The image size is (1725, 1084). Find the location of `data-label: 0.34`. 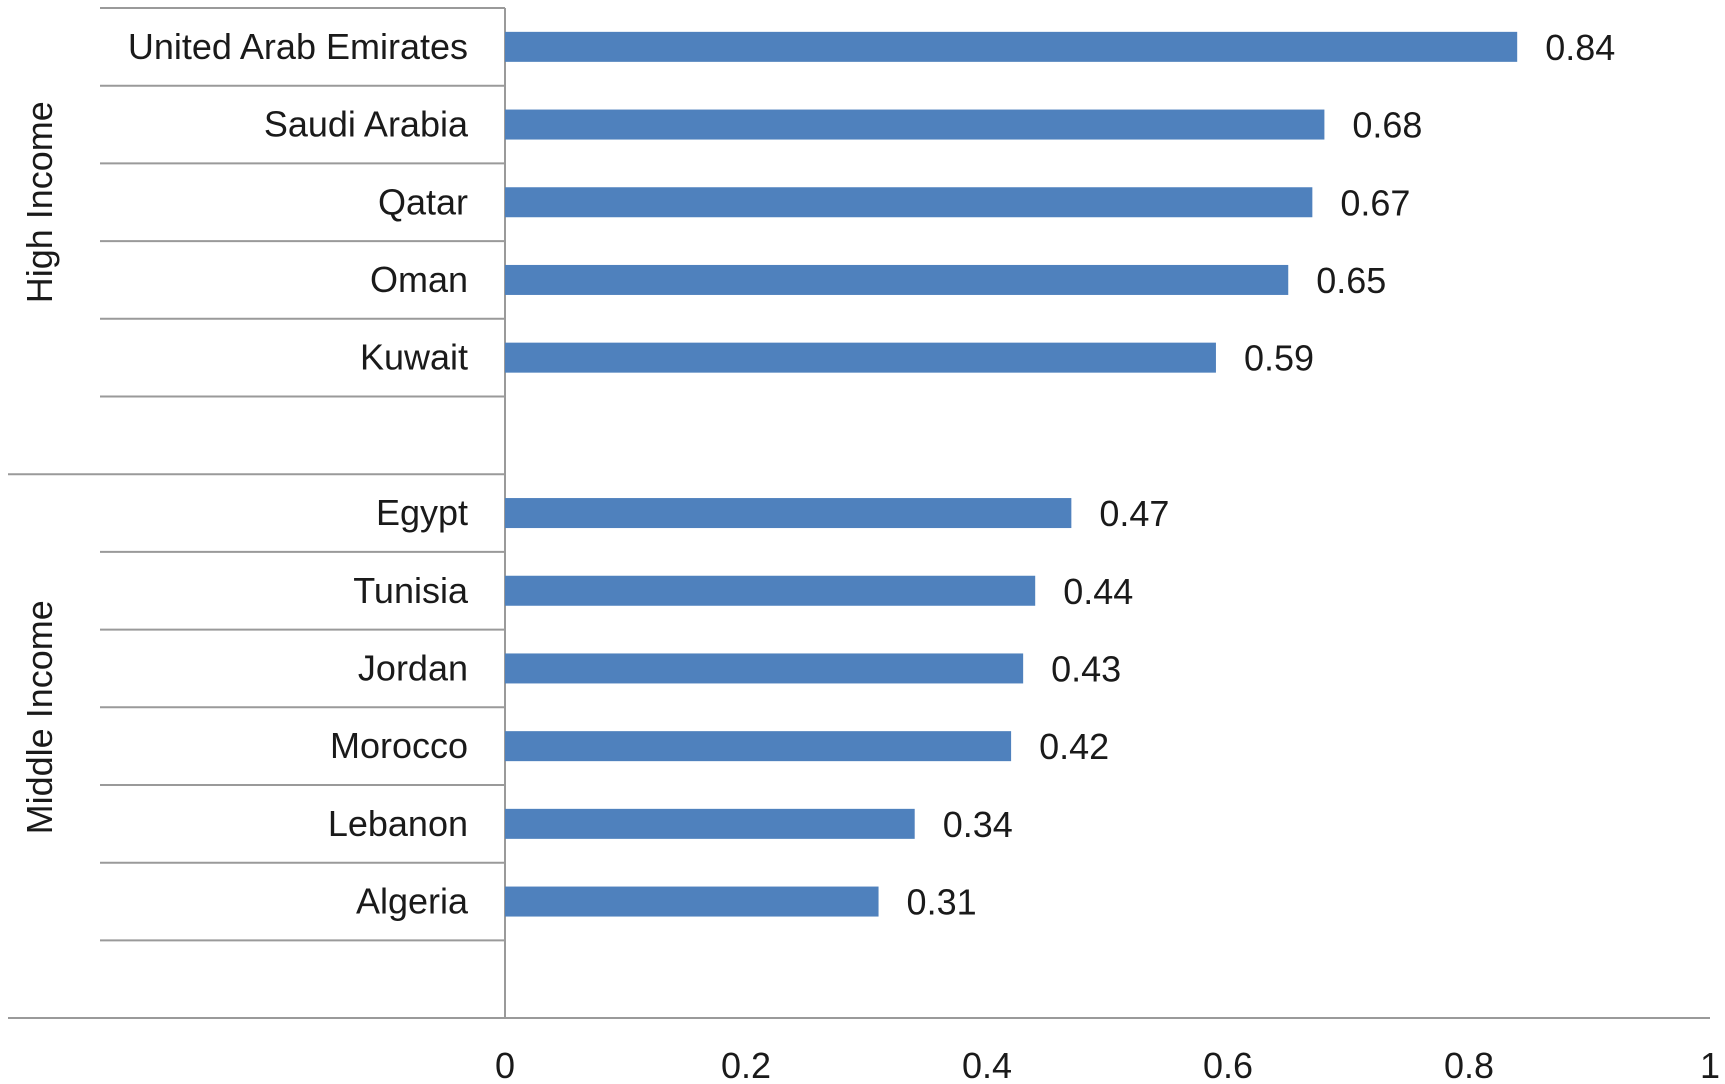

data-label: 0.34 is located at coordinates (978, 824).